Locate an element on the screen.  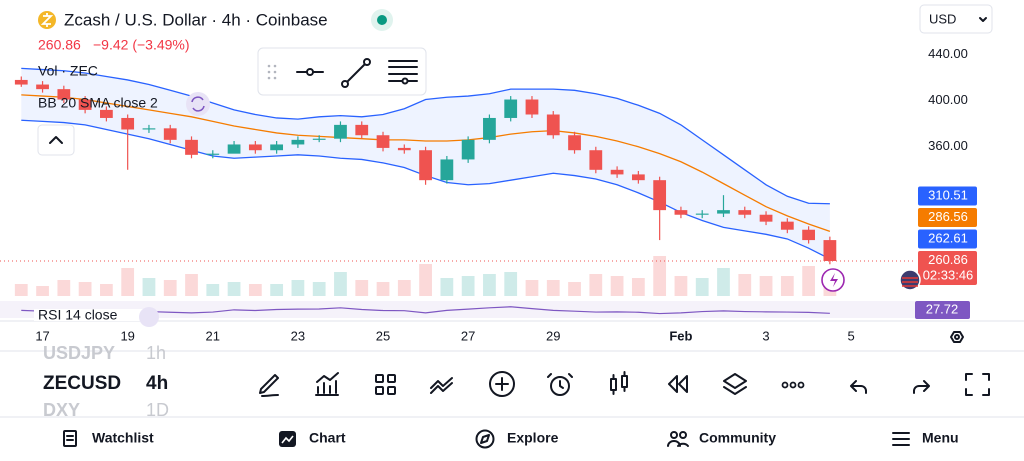
volume-legend: Vol · ZEC is located at coordinates (68, 71).